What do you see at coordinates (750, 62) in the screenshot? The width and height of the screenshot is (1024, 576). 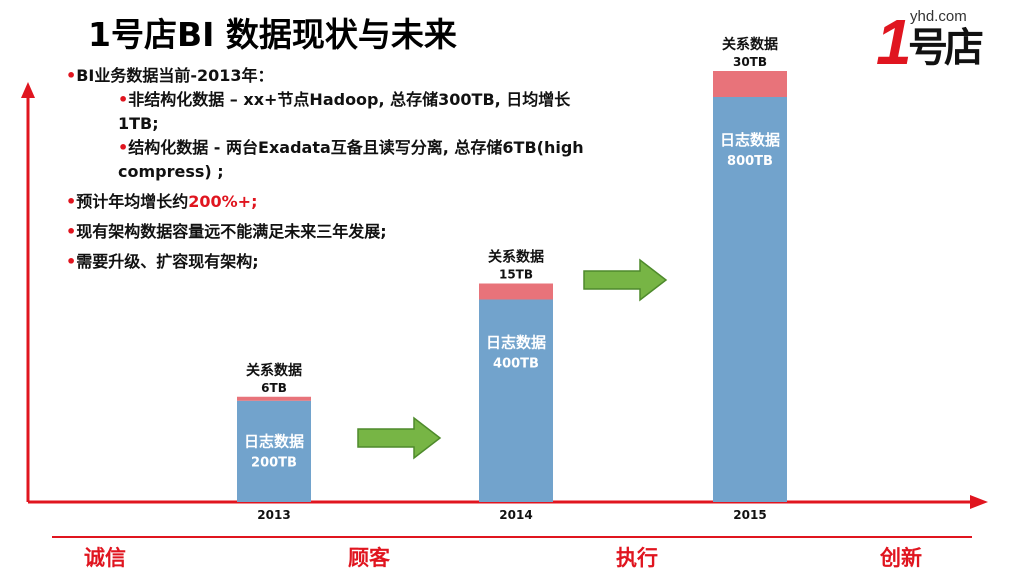 I see `bar-value-label-relational: 30TB` at bounding box center [750, 62].